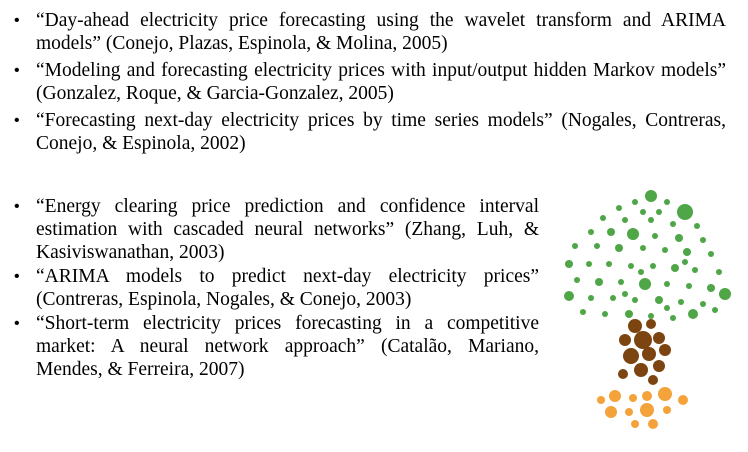 This screenshot has height=452, width=748. What do you see at coordinates (647, 255) in the screenshot?
I see `tree-leaves` at bounding box center [647, 255].